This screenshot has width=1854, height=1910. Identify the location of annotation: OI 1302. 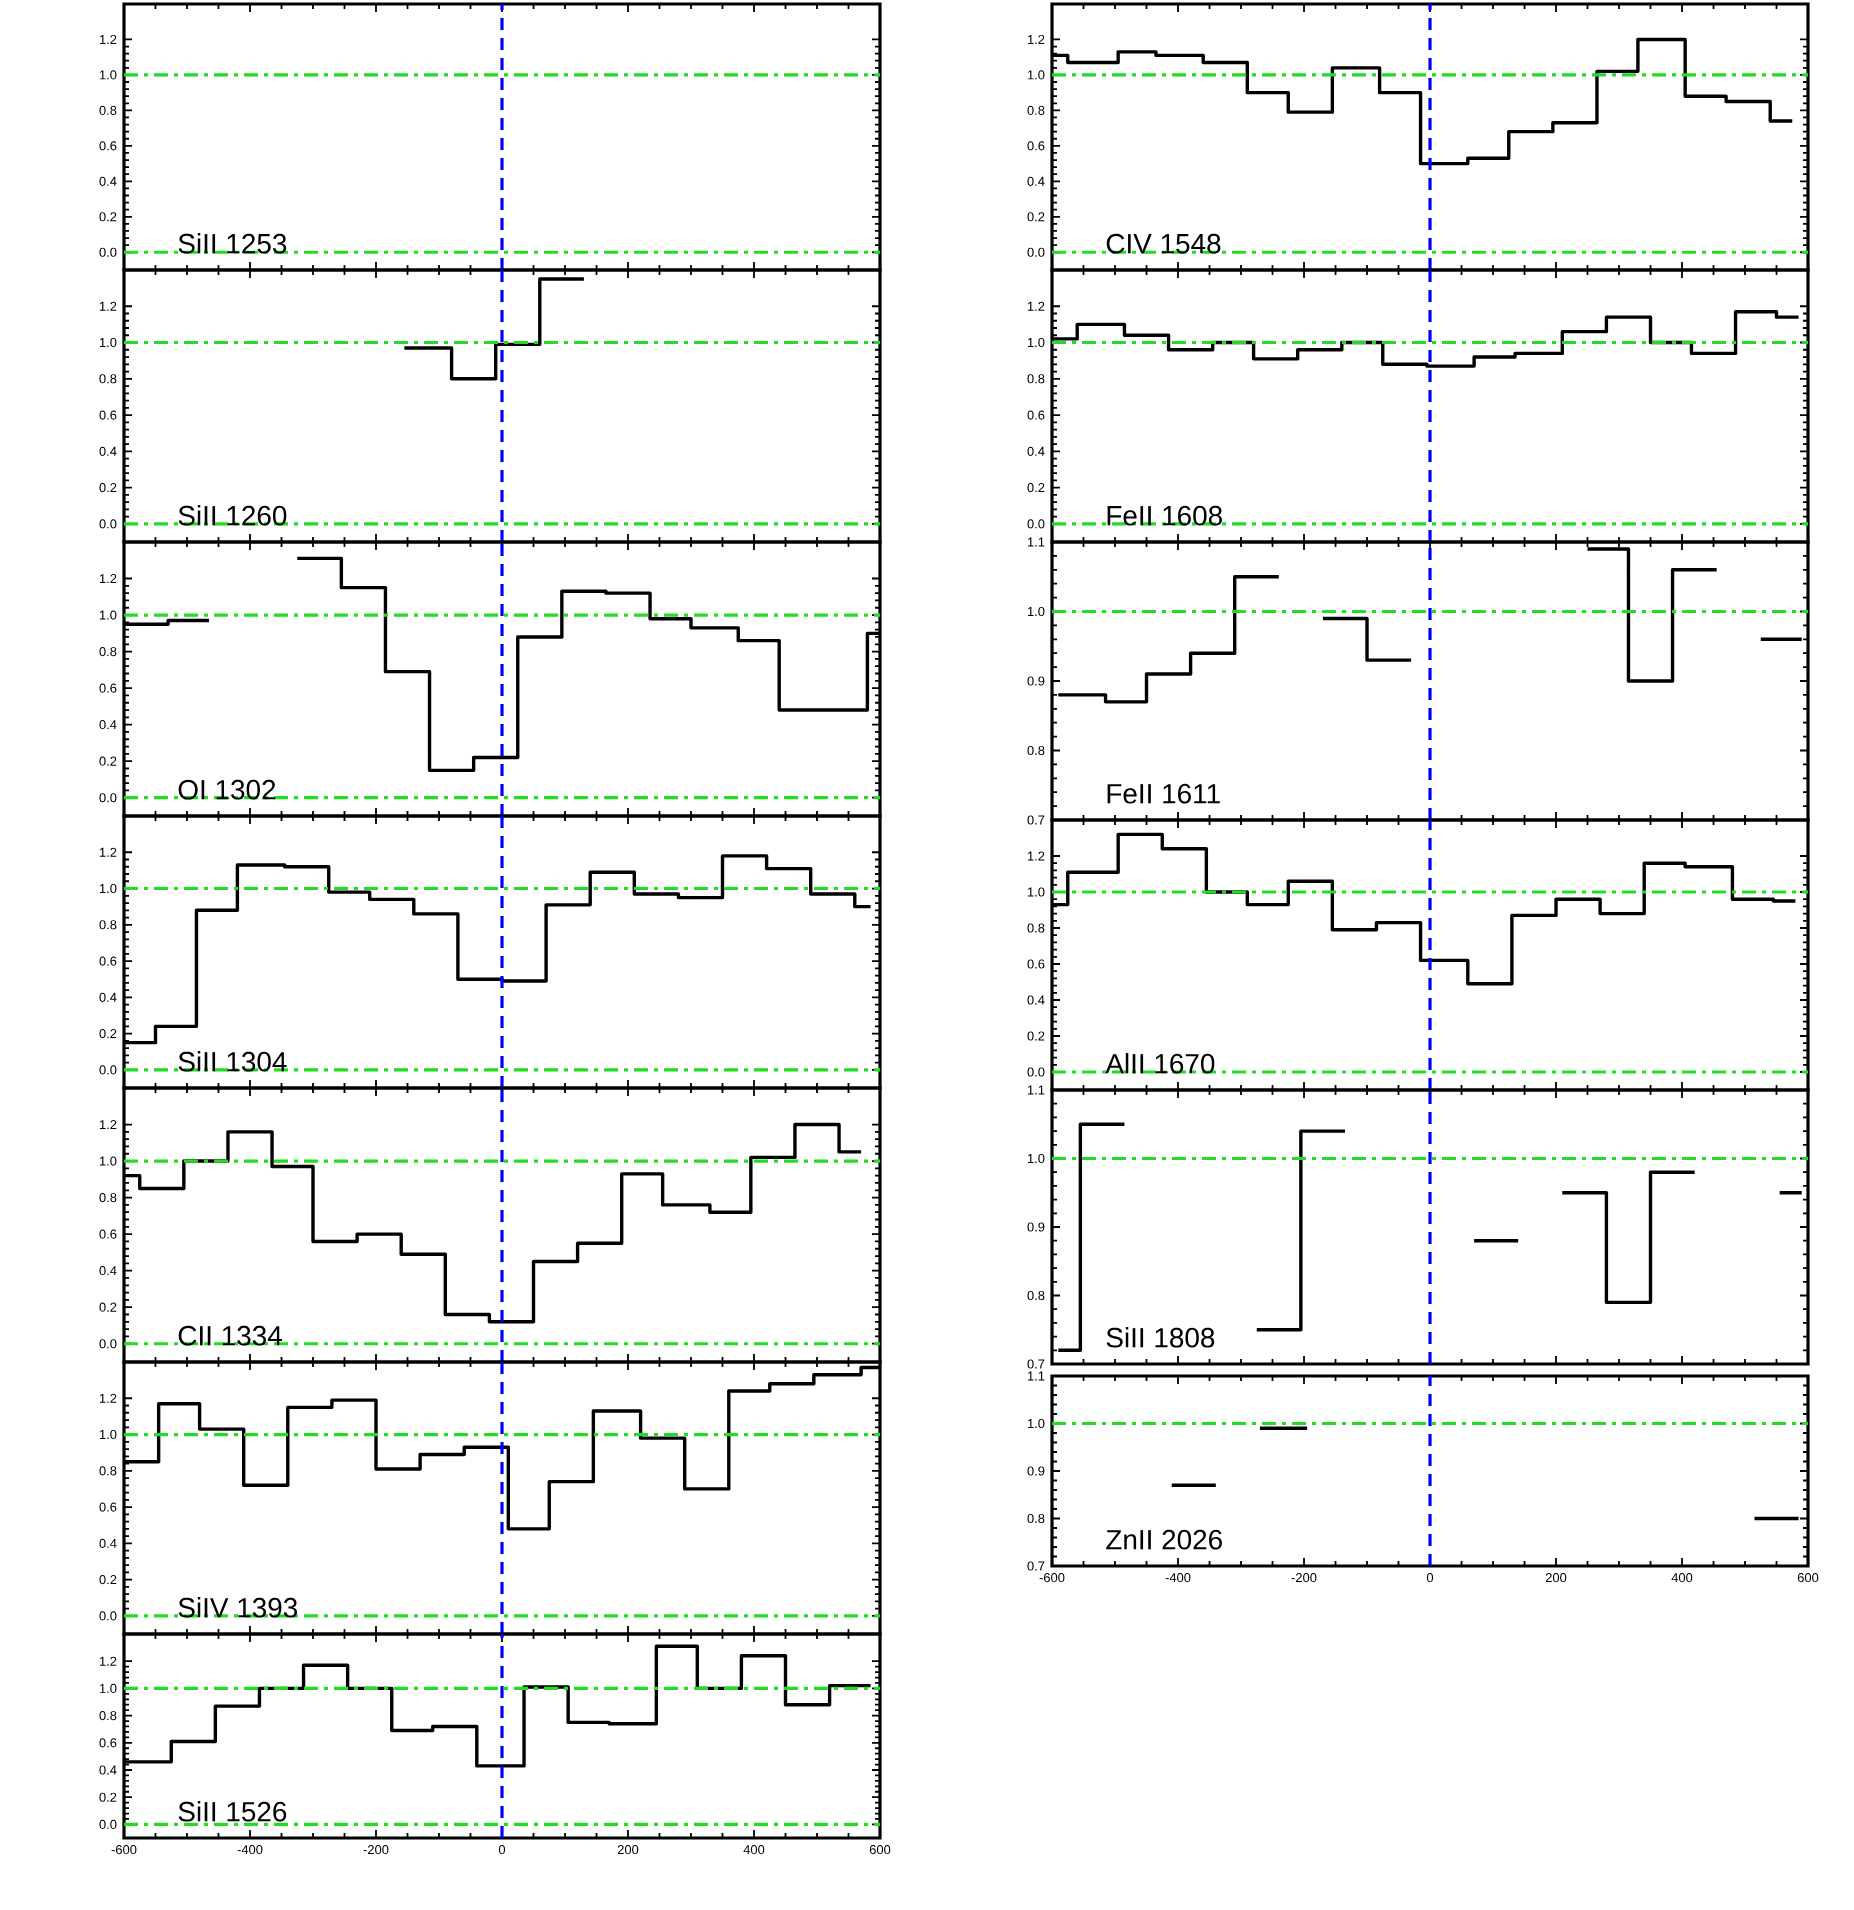
(227, 789).